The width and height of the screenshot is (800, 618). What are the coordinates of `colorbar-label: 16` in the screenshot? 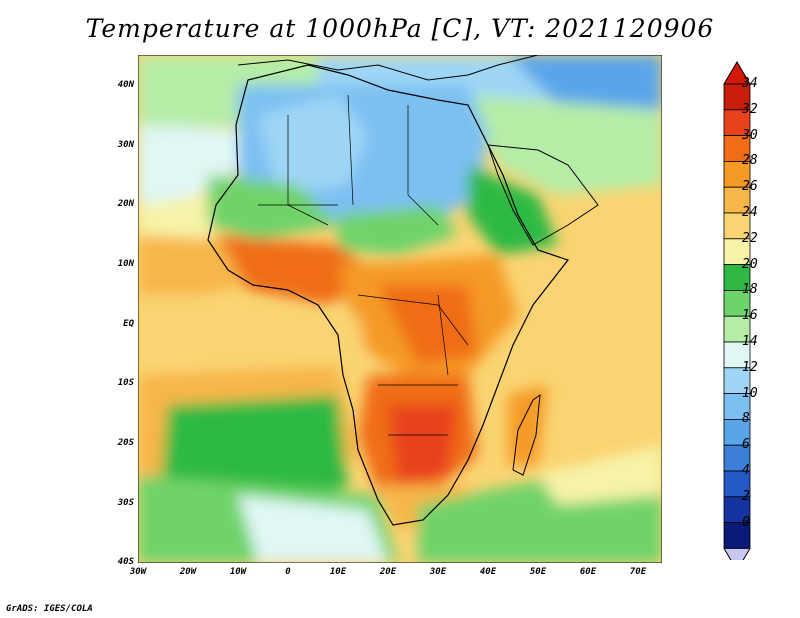 It's located at (750, 316).